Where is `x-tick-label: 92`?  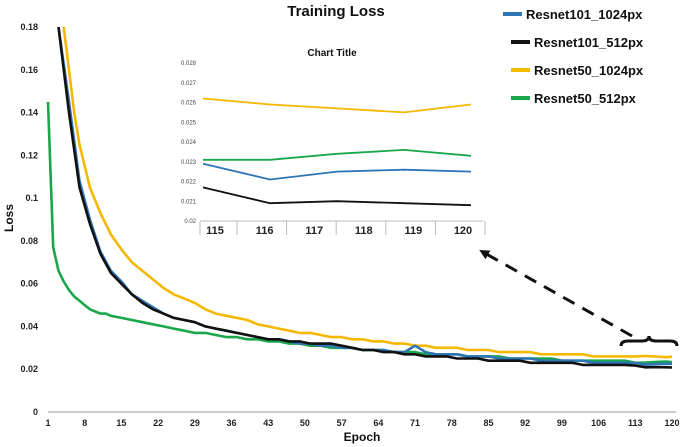
x-tick-label: 92 is located at coordinates (525, 423).